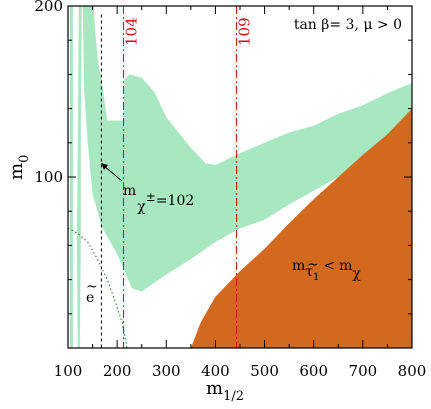  Describe the element at coordinates (412, 371) in the screenshot. I see `x-tick-label-800: 800` at that location.